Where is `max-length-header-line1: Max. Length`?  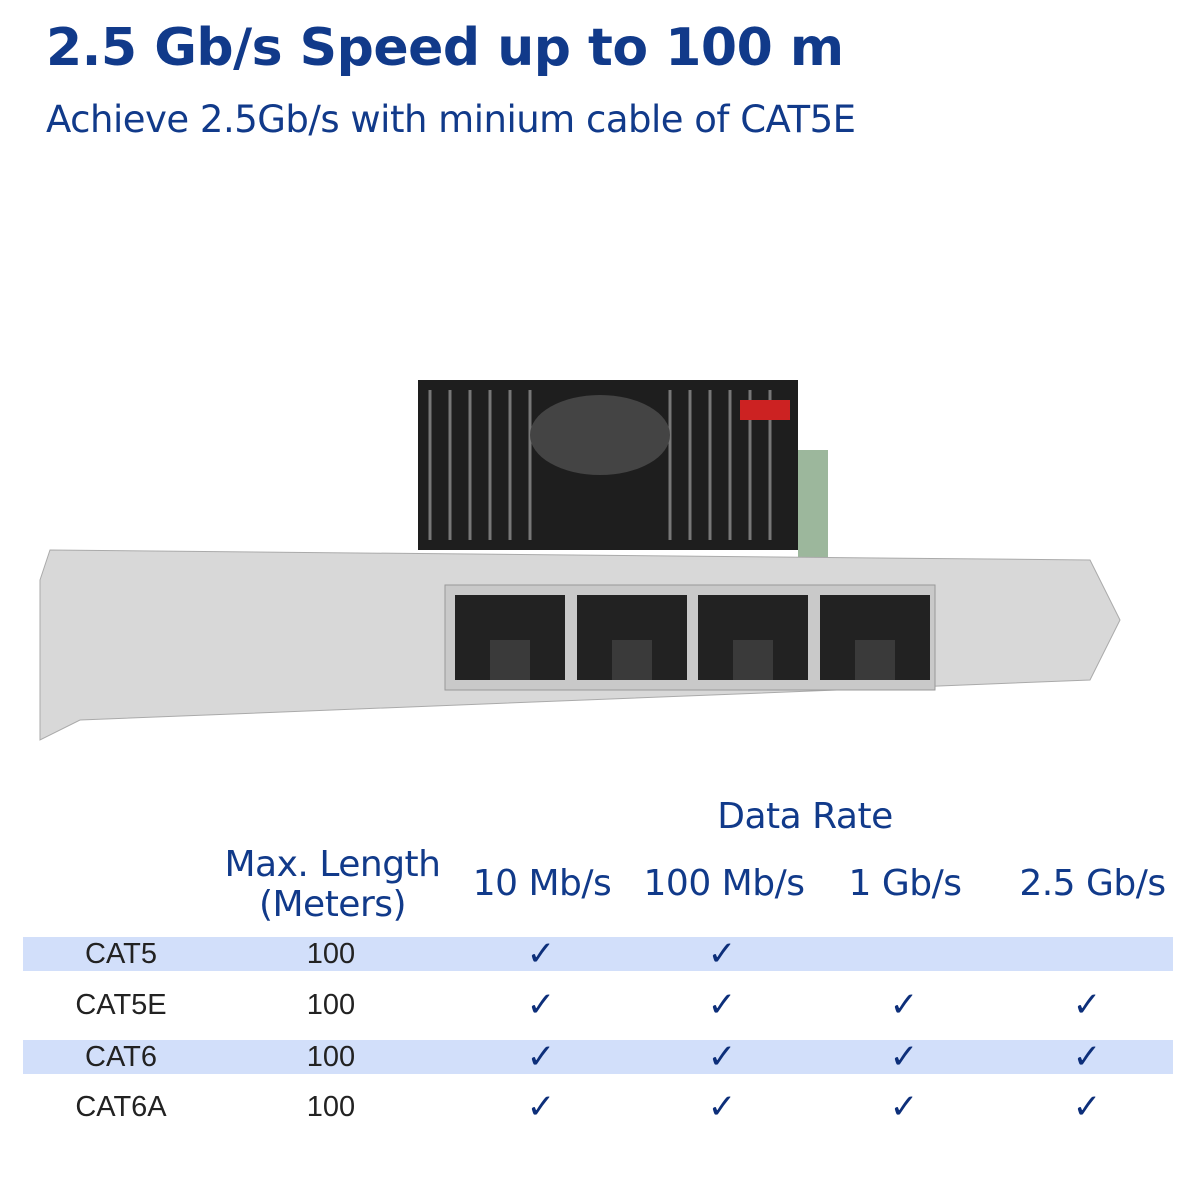
max-length-header-line1: Max. Length is located at coordinates (332, 864).